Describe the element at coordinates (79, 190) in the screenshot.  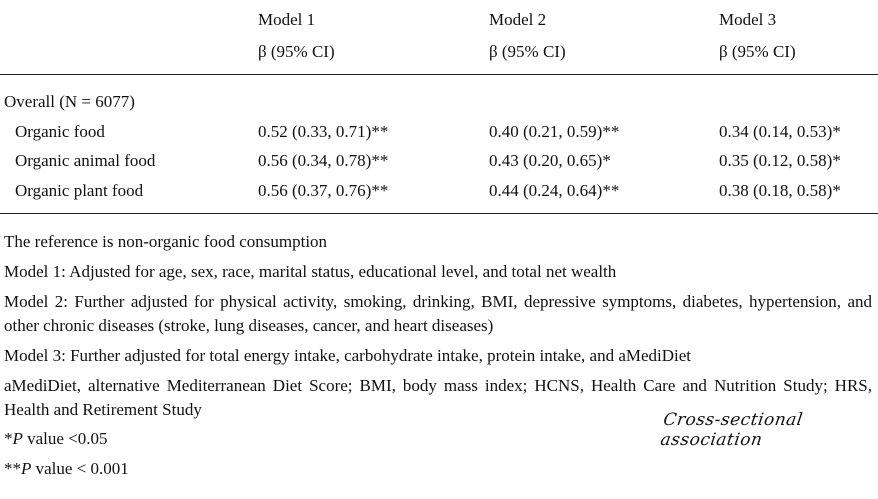
I see `row-label: Organic plant food` at that location.